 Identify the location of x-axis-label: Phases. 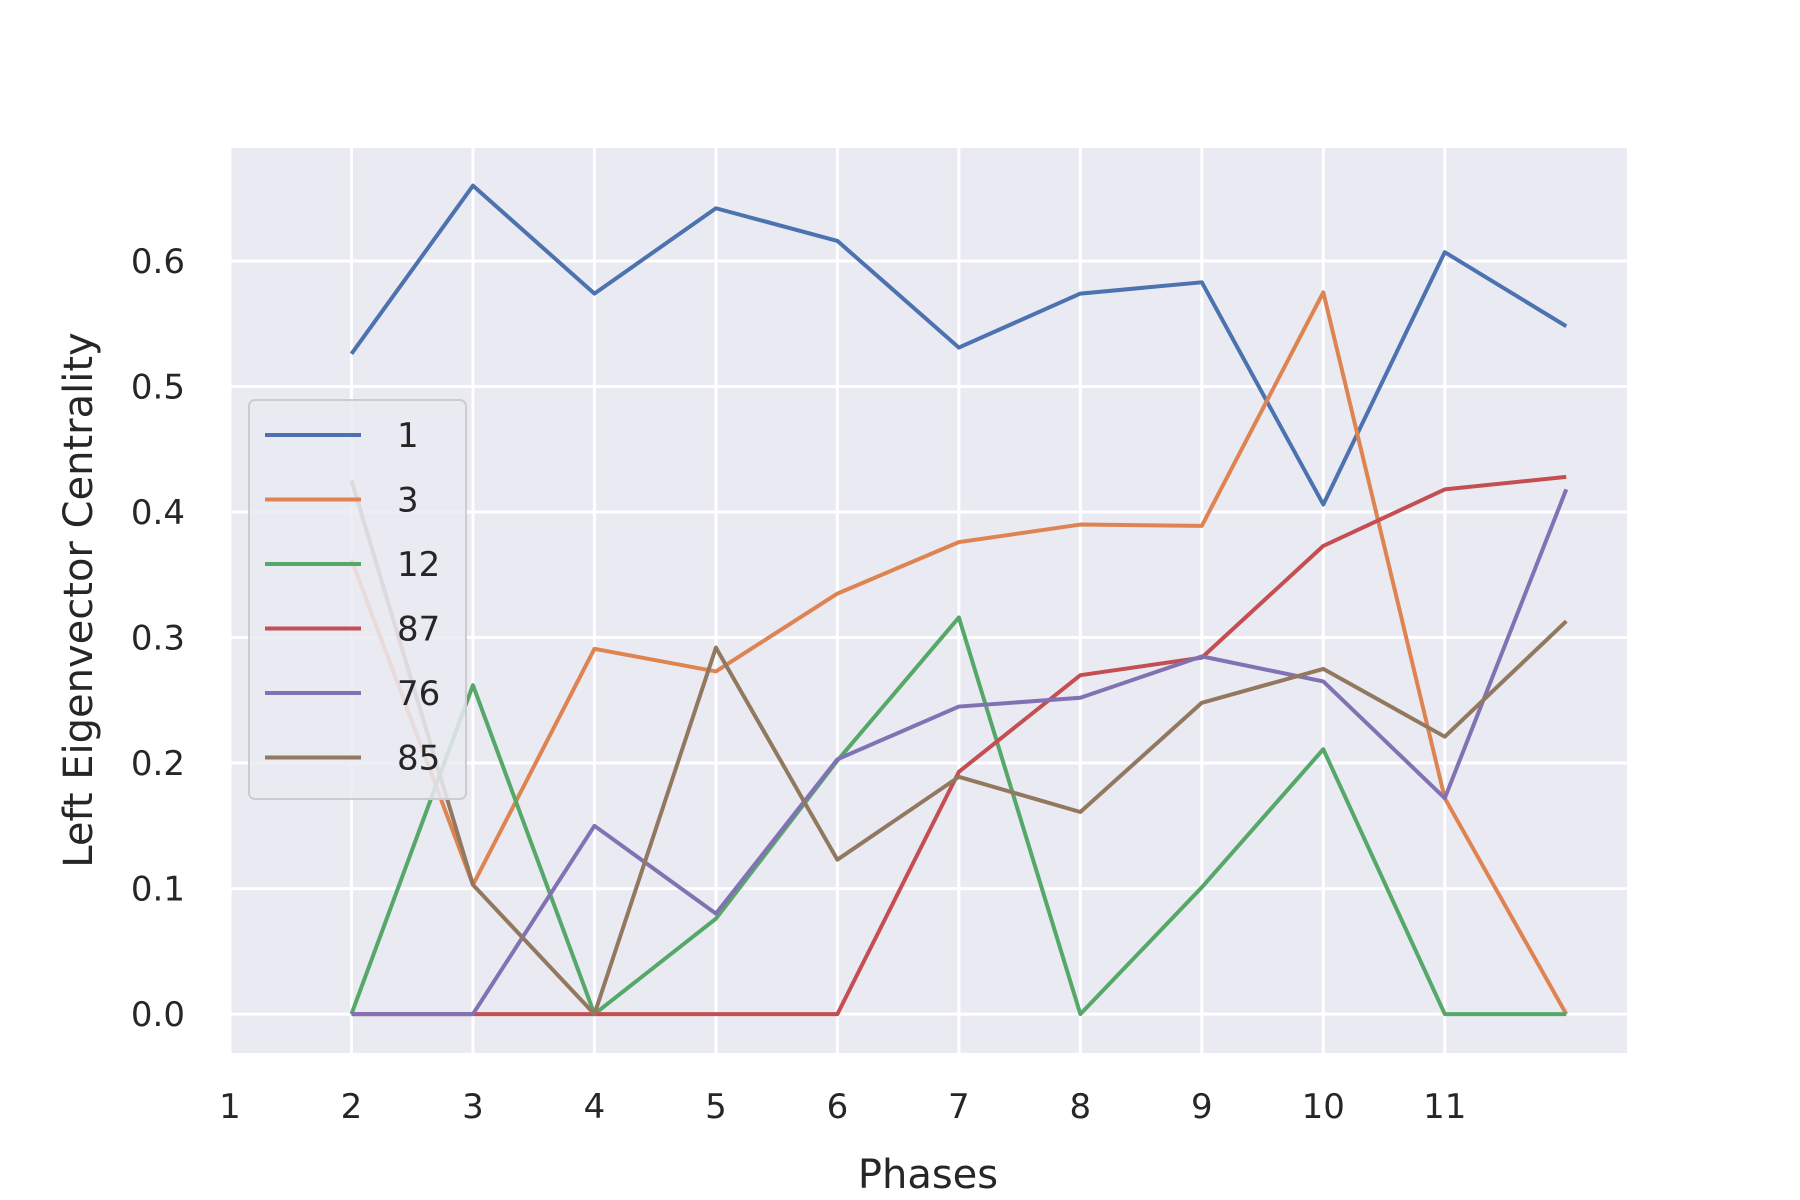
(928, 1175).